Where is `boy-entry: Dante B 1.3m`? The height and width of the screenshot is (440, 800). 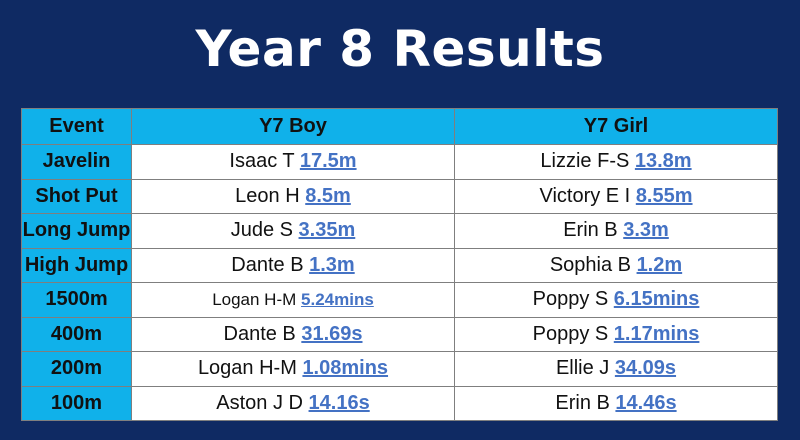
boy-entry: Dante B 1.3m is located at coordinates (293, 265).